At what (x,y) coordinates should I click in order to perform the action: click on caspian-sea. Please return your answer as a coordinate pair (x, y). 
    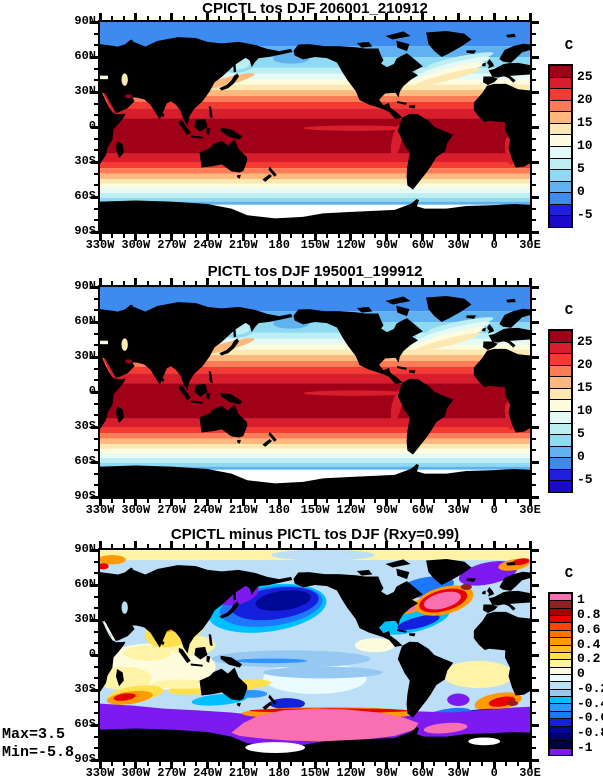
    Looking at the image, I should click on (124, 344).